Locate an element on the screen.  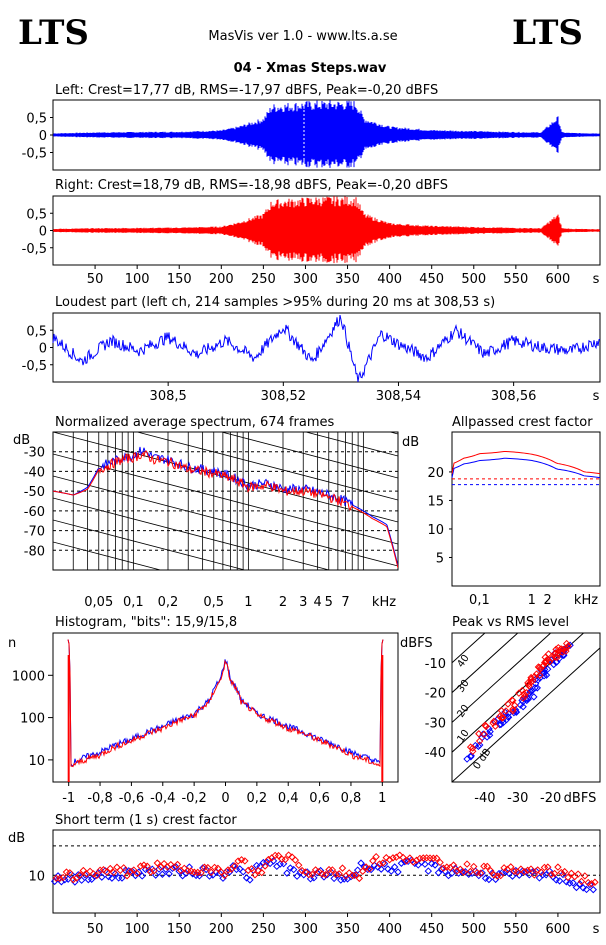
spectrum-series-right is located at coordinates (225, 509).